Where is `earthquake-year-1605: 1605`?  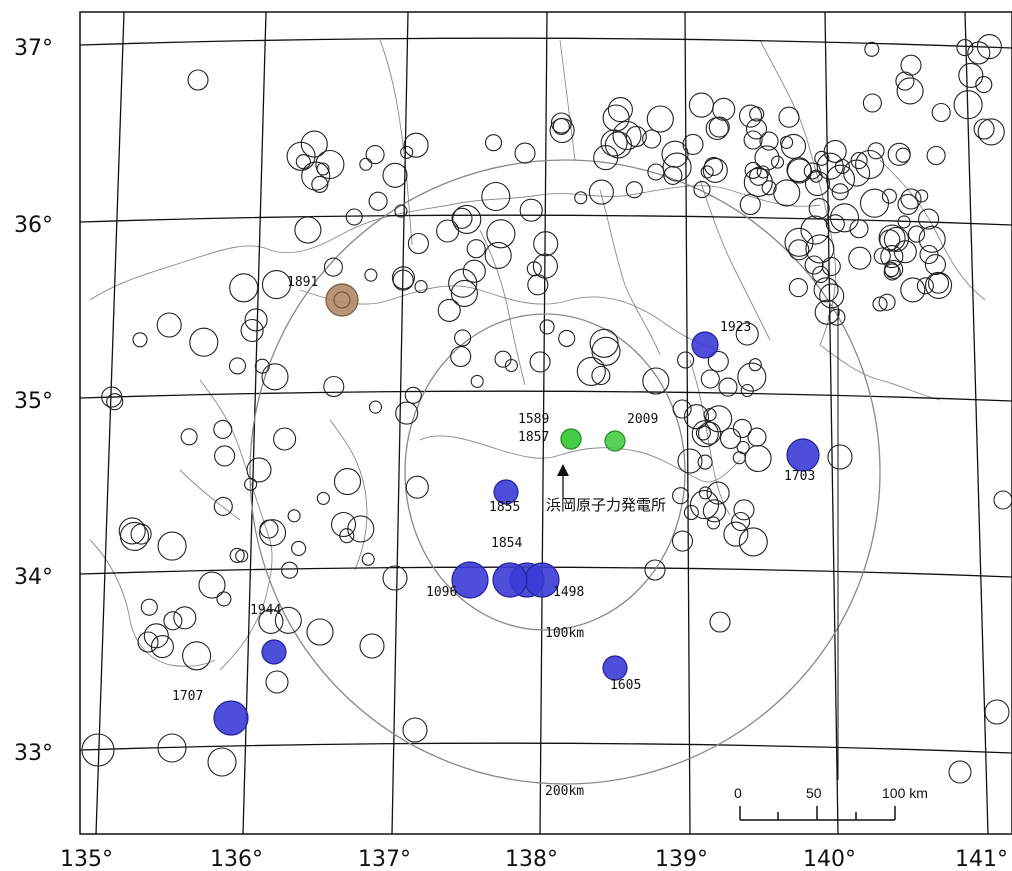
earthquake-year-1605: 1605 is located at coordinates (625, 685).